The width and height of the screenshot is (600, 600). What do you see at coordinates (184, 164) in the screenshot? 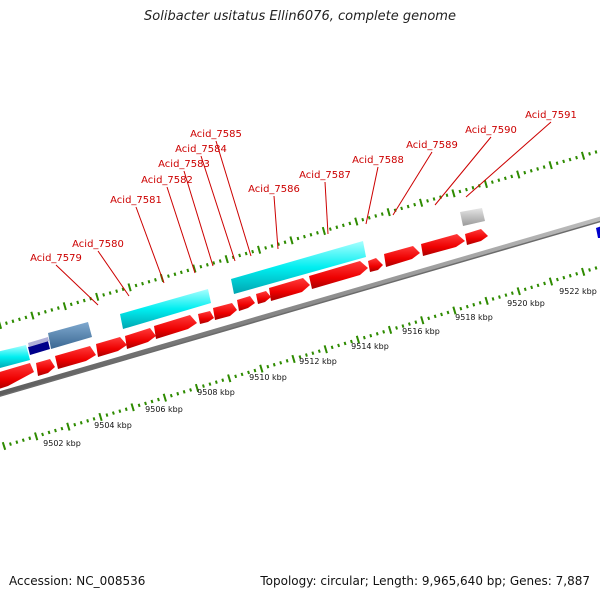
I see `gene-label: Acid_7583` at bounding box center [184, 164].